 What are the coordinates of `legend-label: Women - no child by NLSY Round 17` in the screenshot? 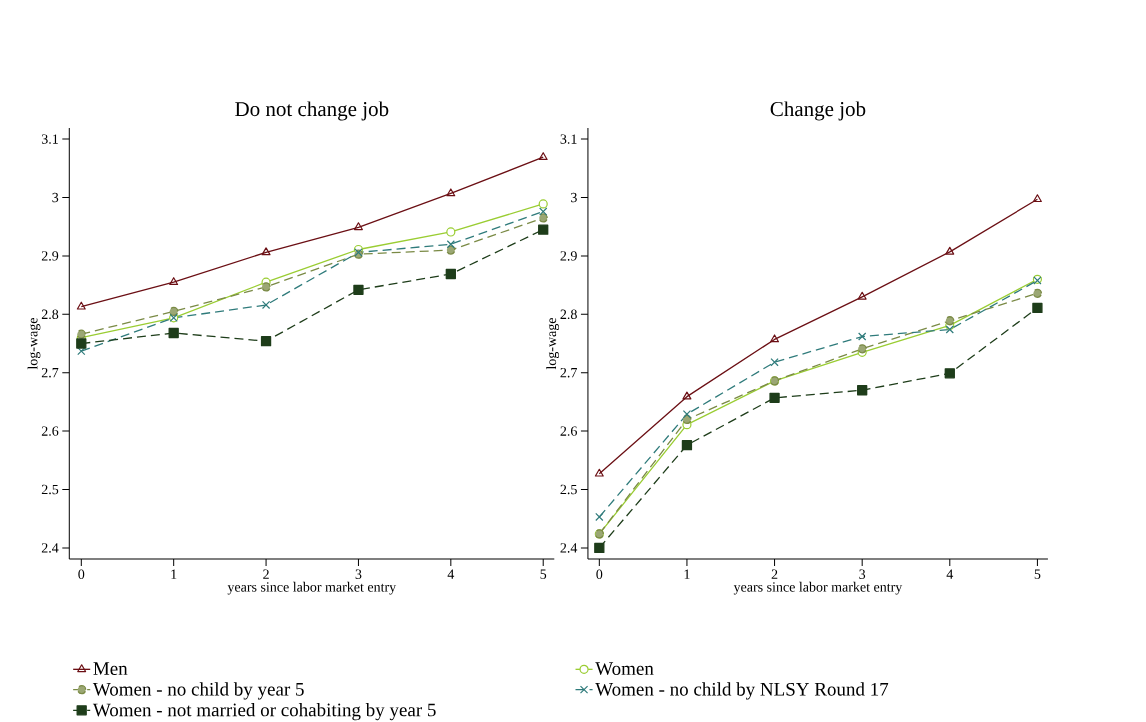 It's located at (742, 691).